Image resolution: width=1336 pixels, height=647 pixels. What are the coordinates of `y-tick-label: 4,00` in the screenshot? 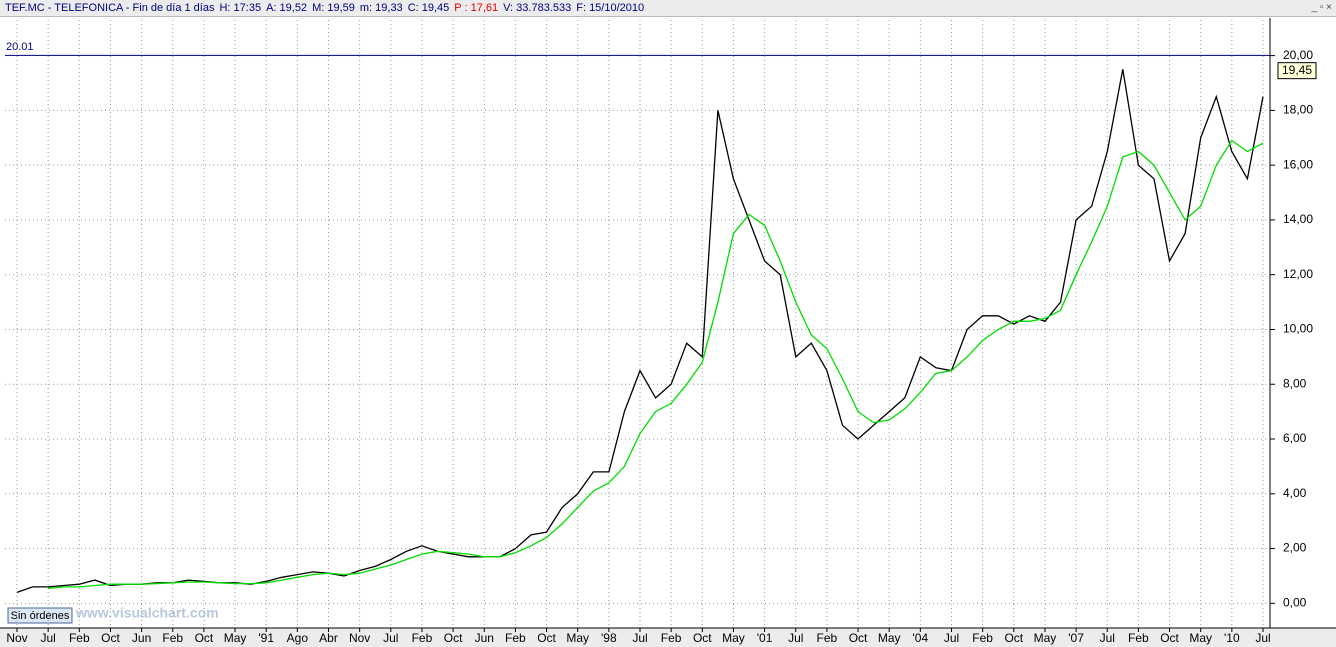 It's located at (1295, 493).